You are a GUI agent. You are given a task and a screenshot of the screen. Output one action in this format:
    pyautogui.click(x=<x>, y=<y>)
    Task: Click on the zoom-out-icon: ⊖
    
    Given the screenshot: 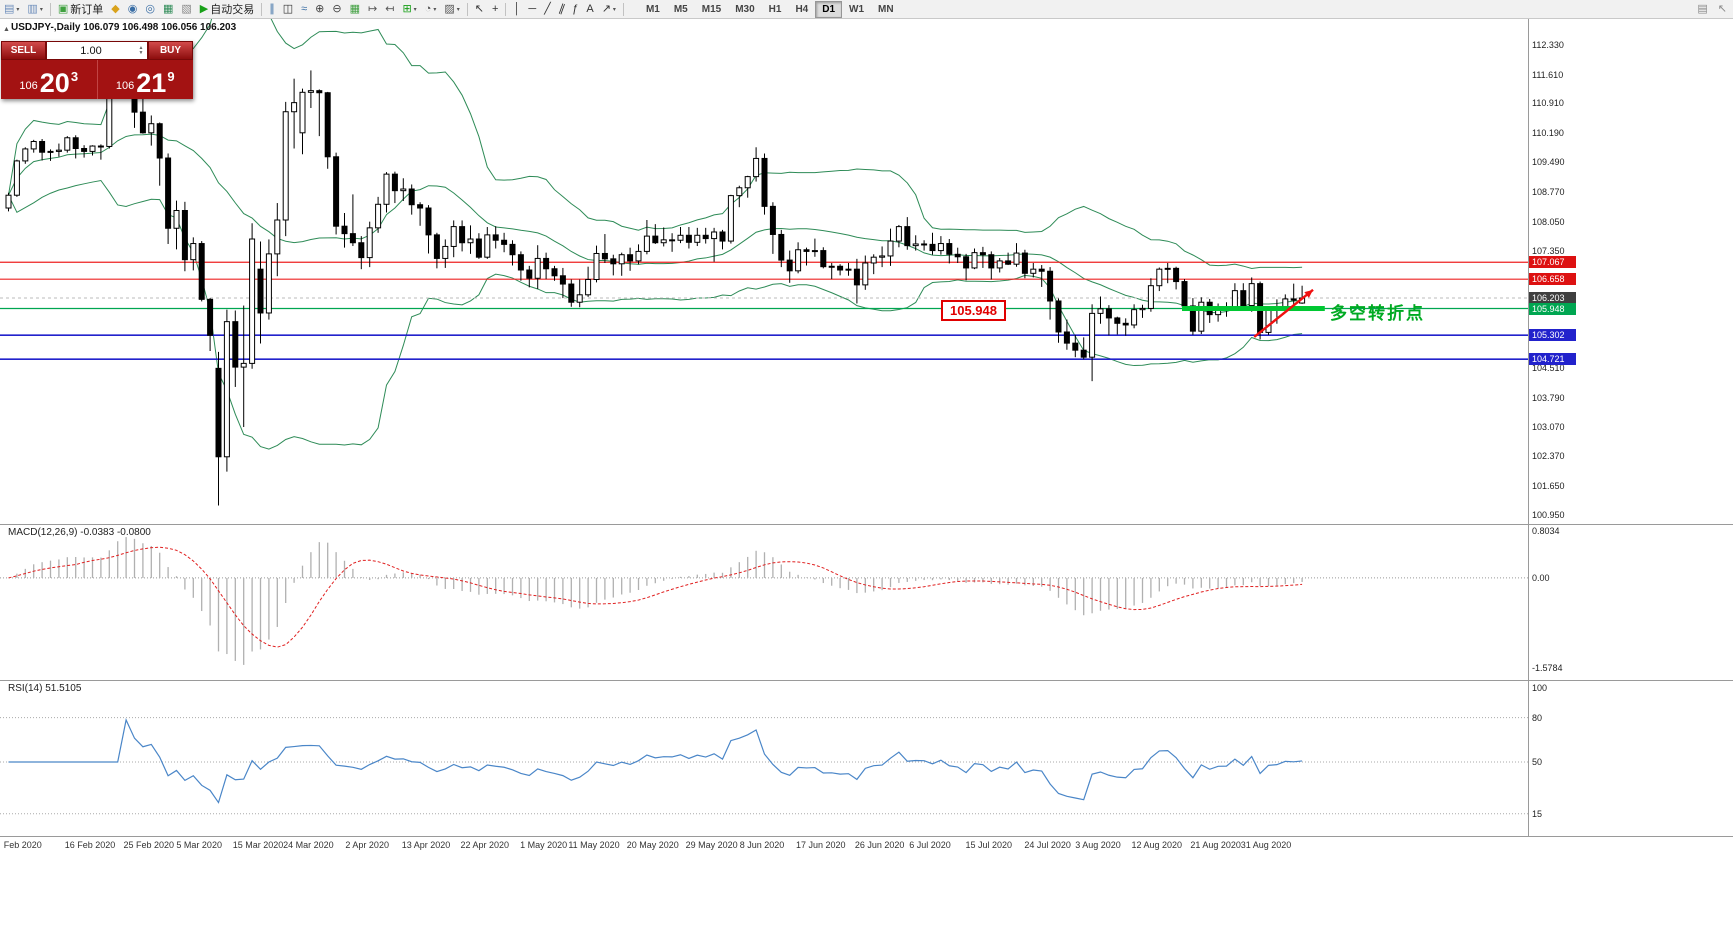 What is the action you would take?
    pyautogui.click(x=336, y=9)
    